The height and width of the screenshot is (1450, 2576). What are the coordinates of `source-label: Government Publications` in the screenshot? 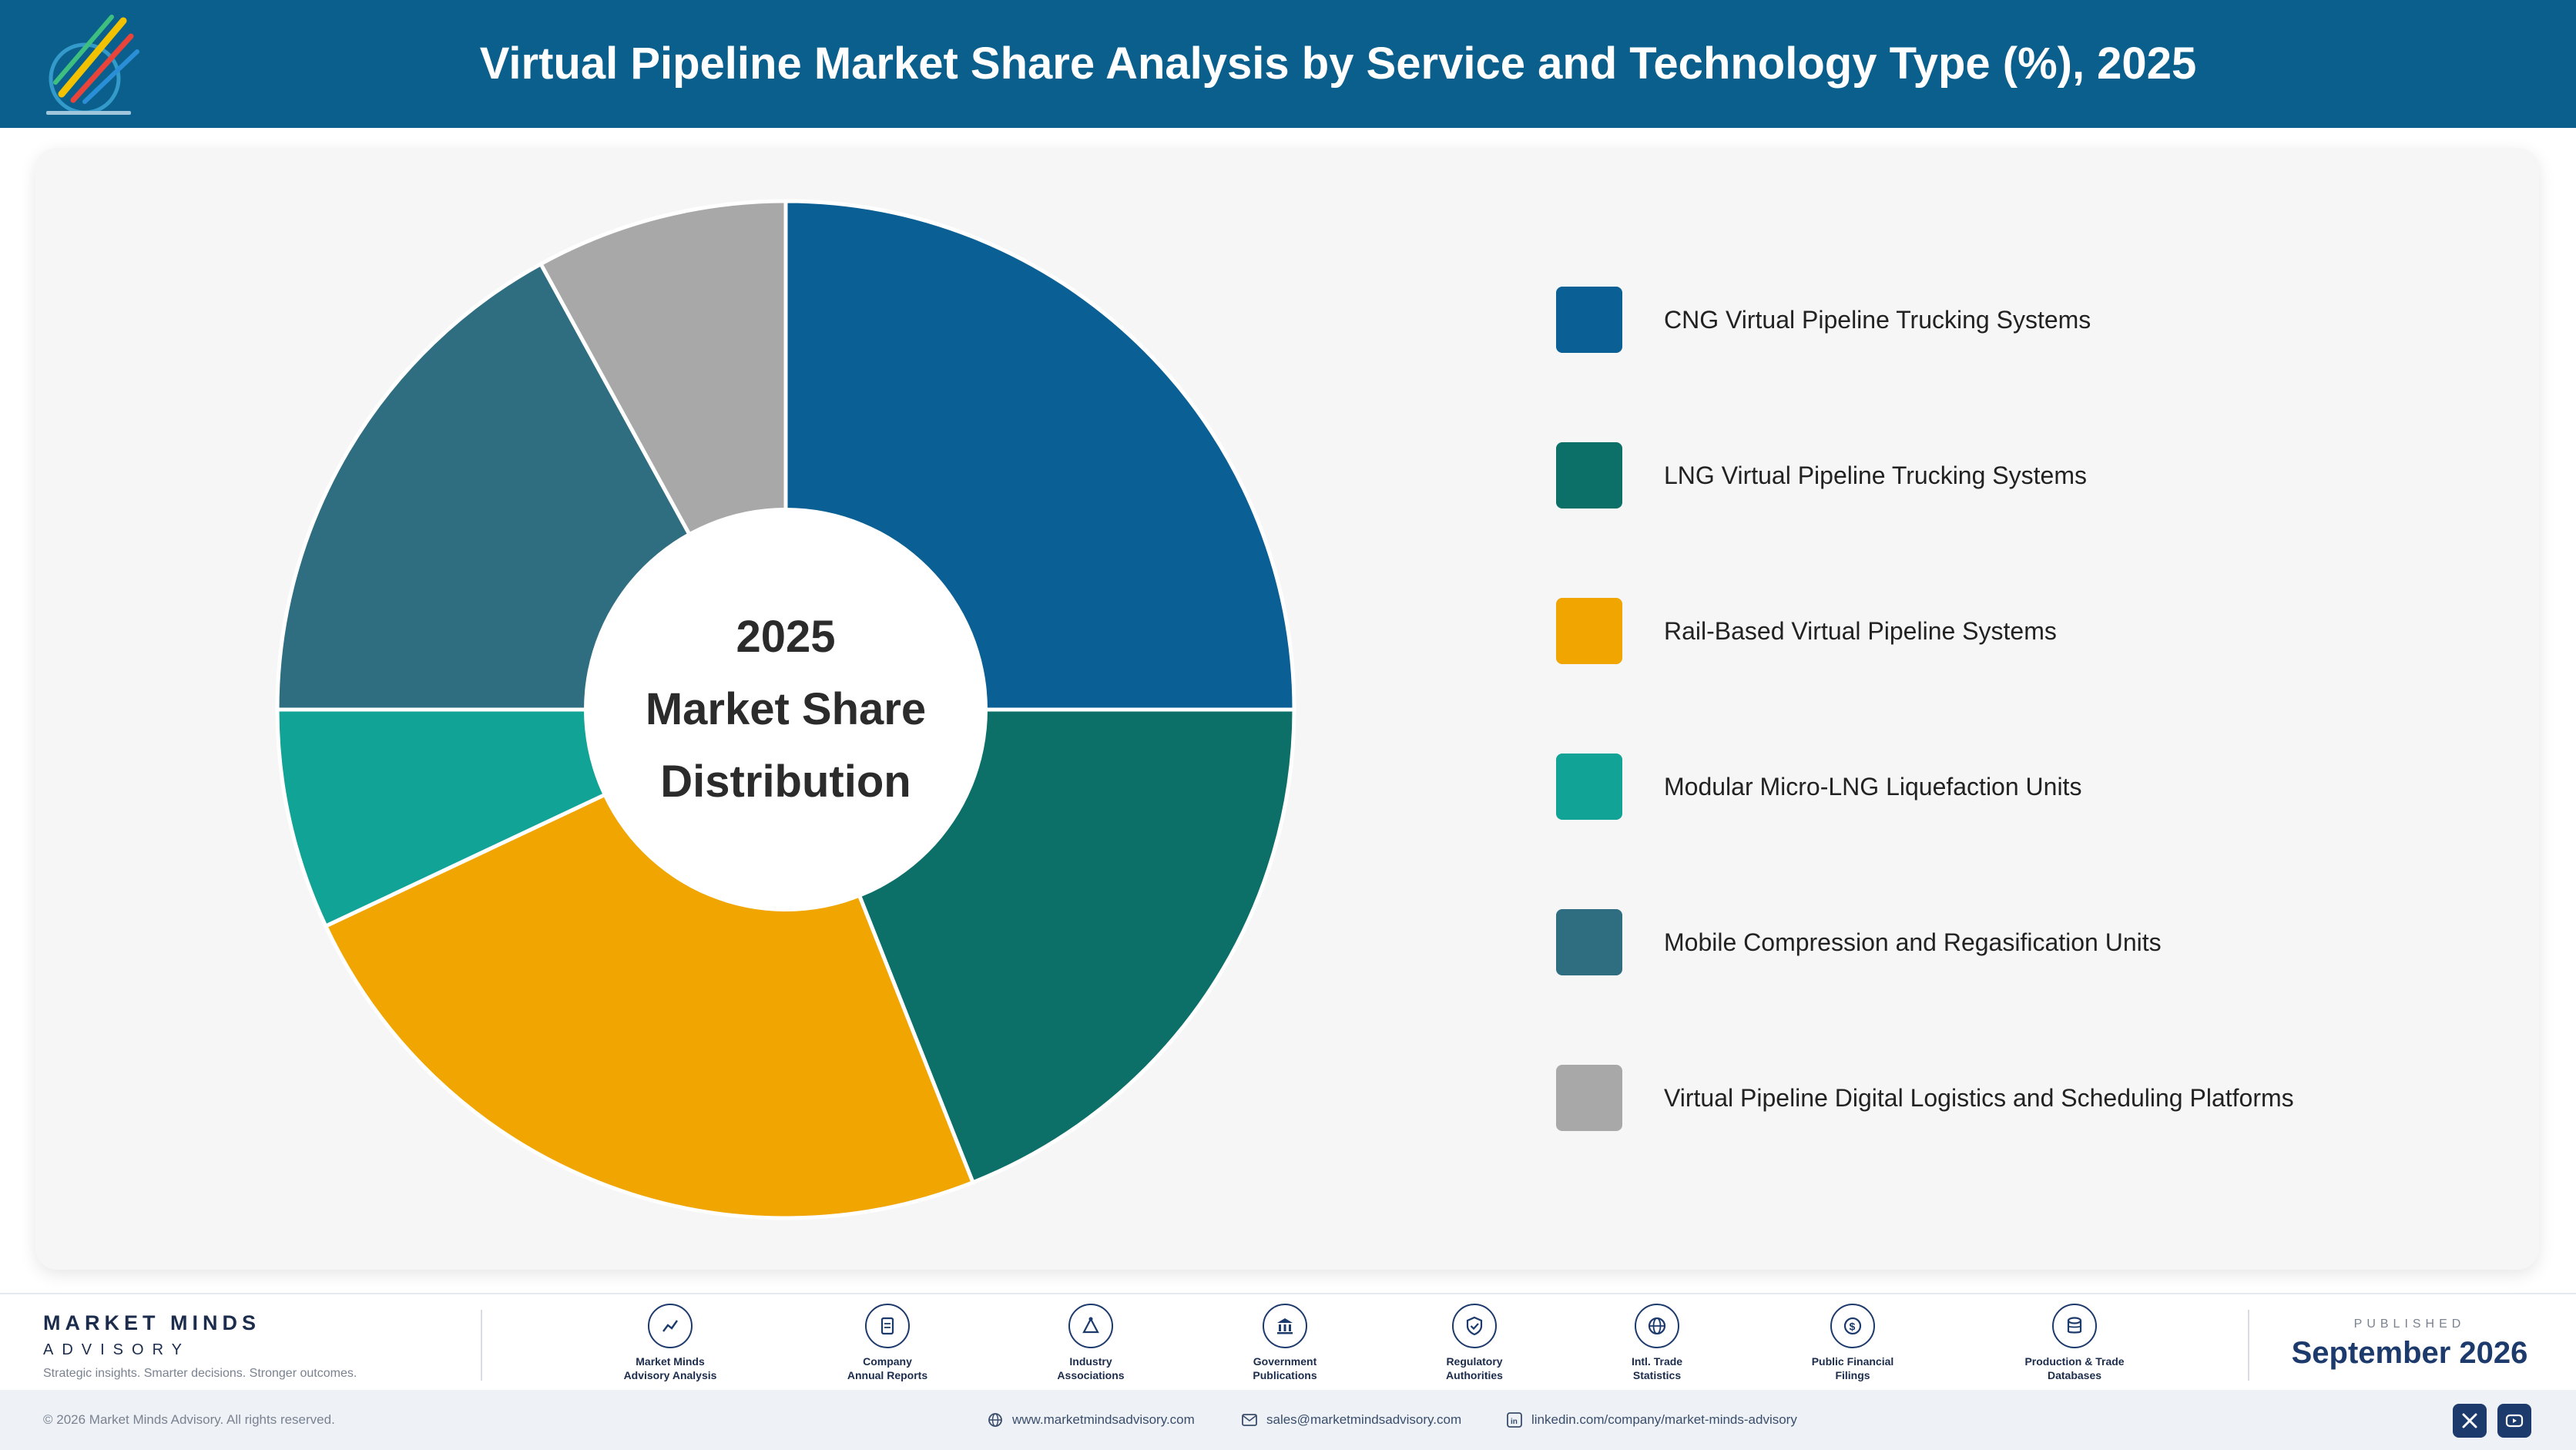 It's located at (1285, 1368).